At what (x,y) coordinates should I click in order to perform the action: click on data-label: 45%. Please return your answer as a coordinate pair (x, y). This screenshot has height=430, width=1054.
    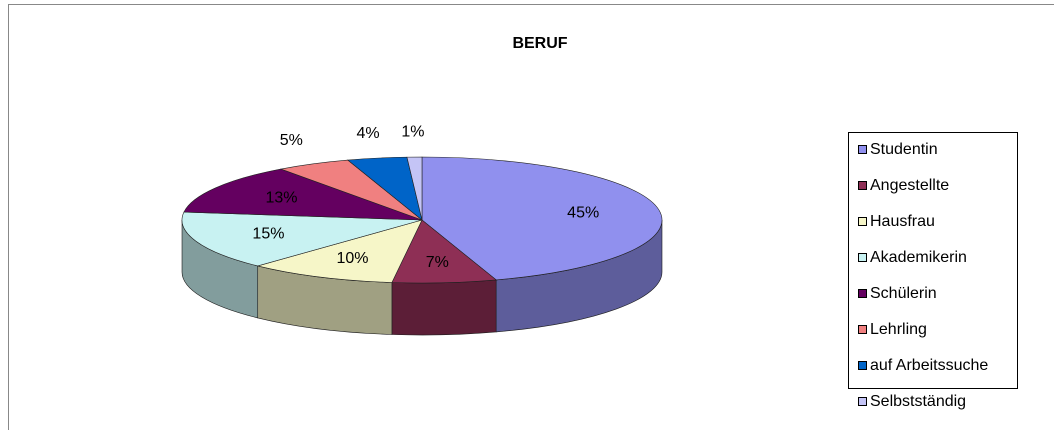
    Looking at the image, I should click on (583, 213).